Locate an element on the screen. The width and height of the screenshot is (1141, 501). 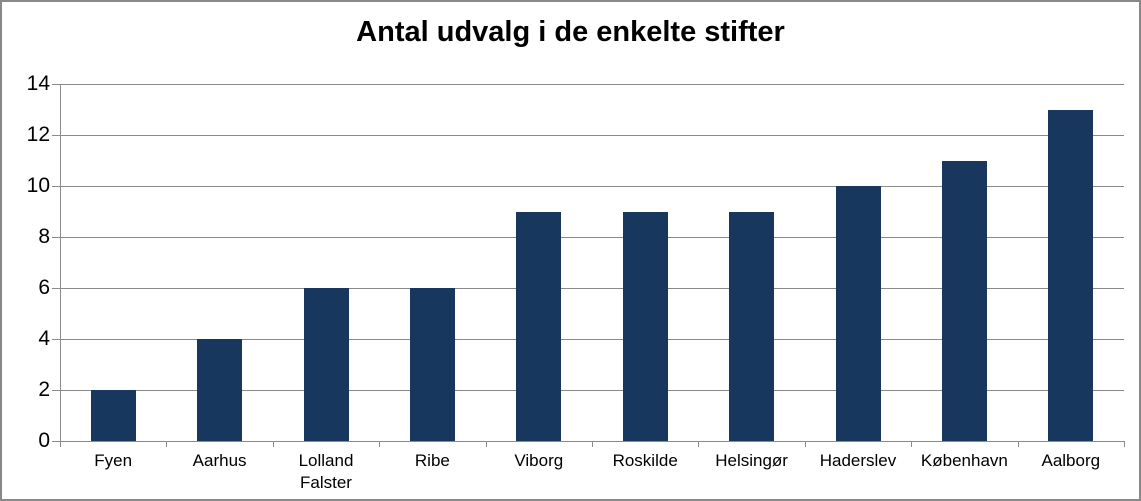
x-axis-category-label: Aalborg is located at coordinates (1071, 460).